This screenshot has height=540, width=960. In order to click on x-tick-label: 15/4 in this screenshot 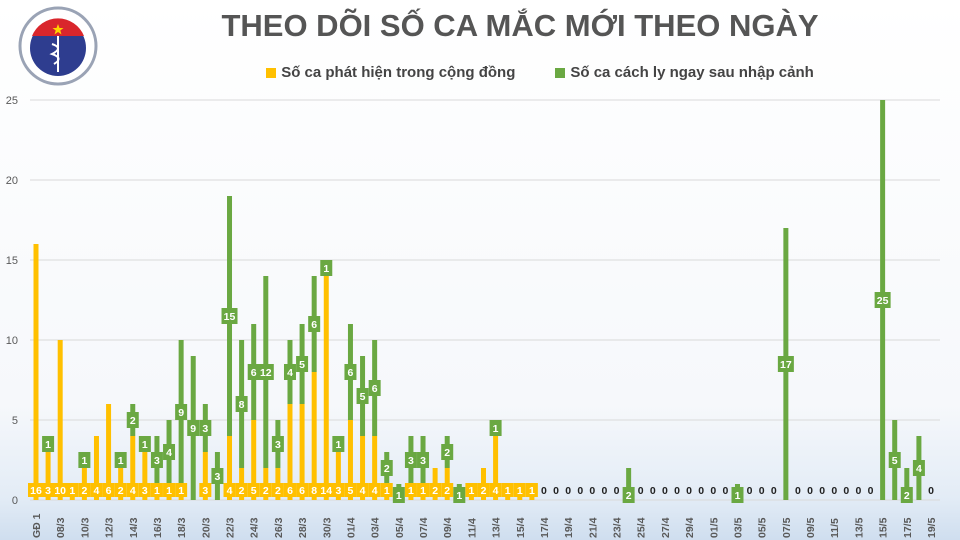, I will do `click(521, 527)`.